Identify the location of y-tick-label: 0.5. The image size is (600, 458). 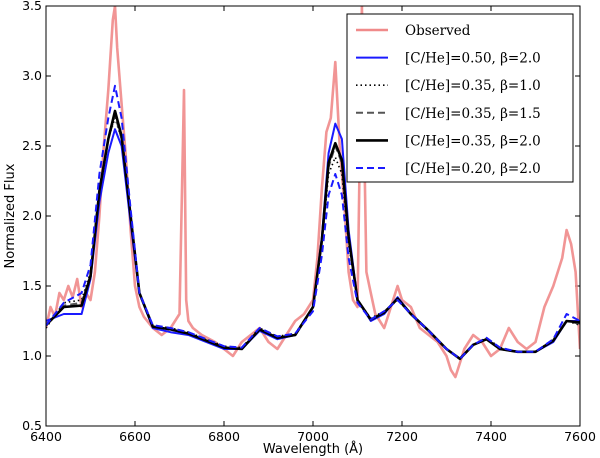
(32, 425).